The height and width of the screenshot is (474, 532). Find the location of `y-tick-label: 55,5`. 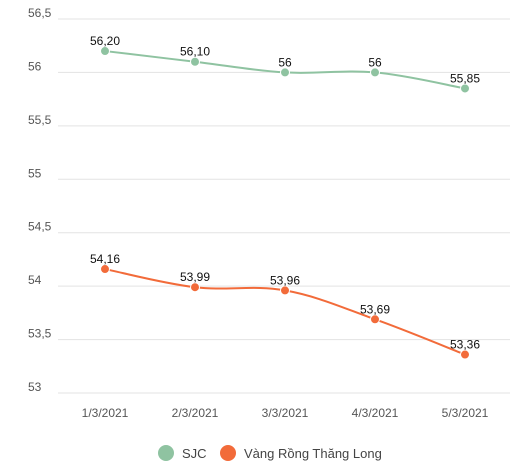

y-tick-label: 55,5 is located at coordinates (40, 120).